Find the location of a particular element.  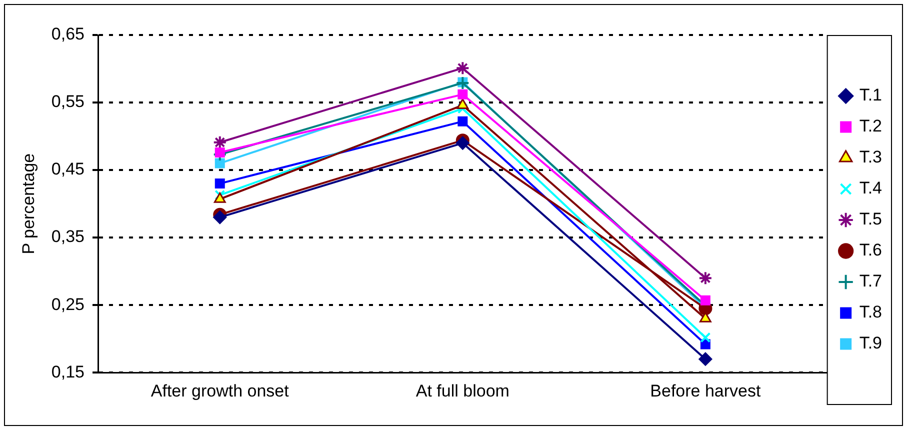

y-tick-label: 0,65 is located at coordinates (67, 34).